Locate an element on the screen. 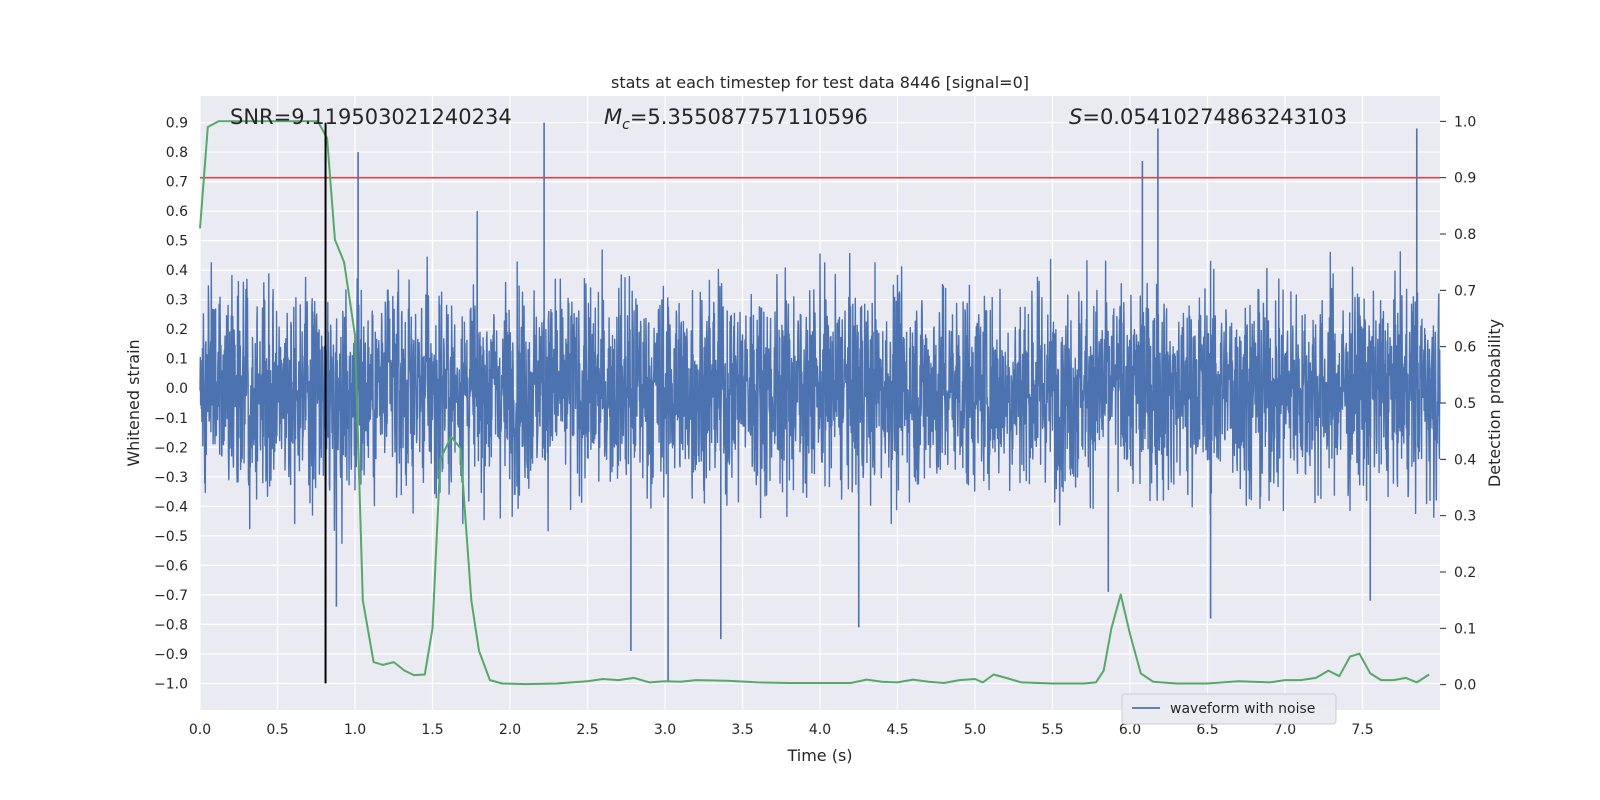 The height and width of the screenshot is (800, 1600). y-tick-label-left: −0.1 is located at coordinates (171, 419).